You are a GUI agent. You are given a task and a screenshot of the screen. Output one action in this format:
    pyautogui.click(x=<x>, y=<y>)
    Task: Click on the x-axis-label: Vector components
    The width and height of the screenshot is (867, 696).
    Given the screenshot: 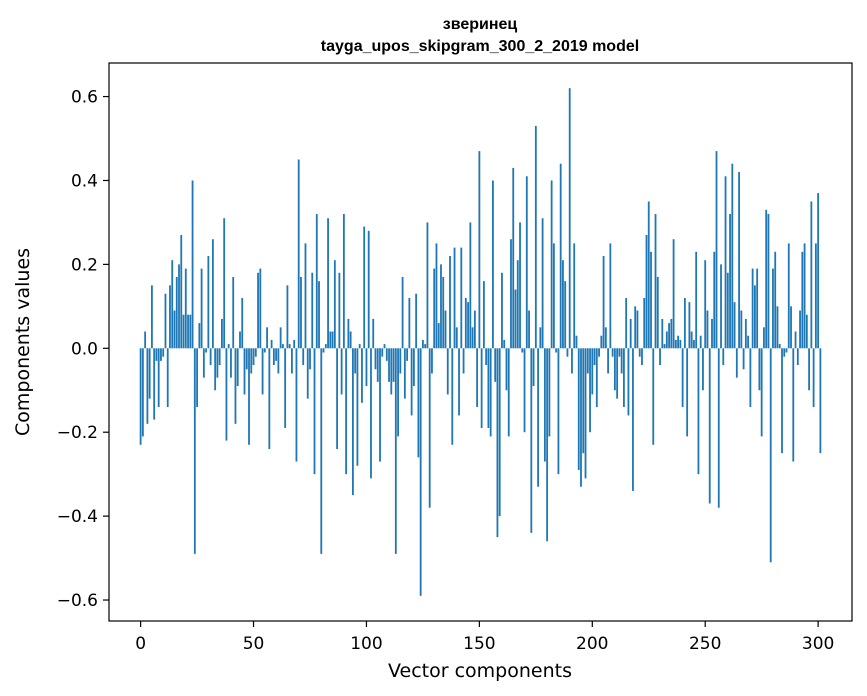 What is the action you would take?
    pyautogui.click(x=480, y=671)
    